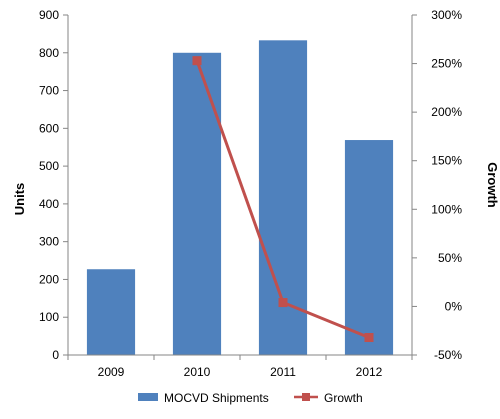 This screenshot has height=419, width=500. I want to click on y-tick-label-600: 600, so click(49, 128).